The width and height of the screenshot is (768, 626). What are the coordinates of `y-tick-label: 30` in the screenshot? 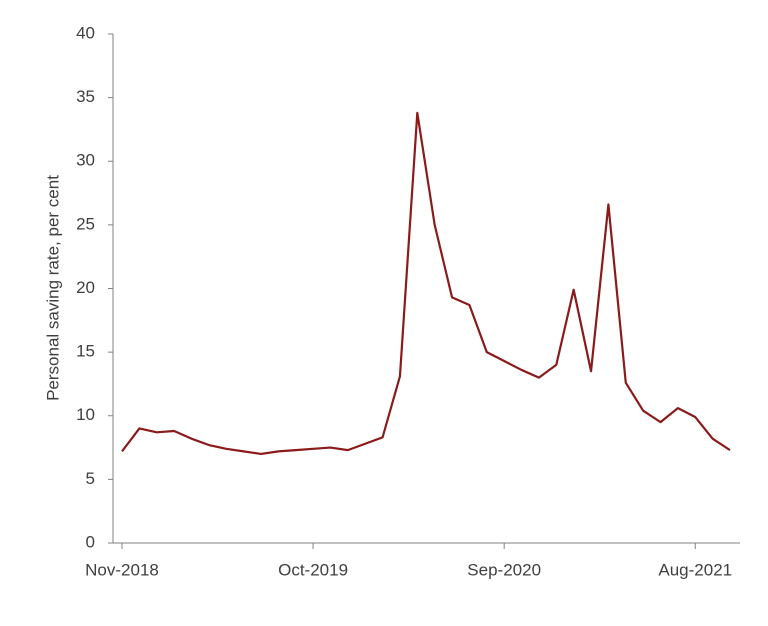 It's located at (85, 160).